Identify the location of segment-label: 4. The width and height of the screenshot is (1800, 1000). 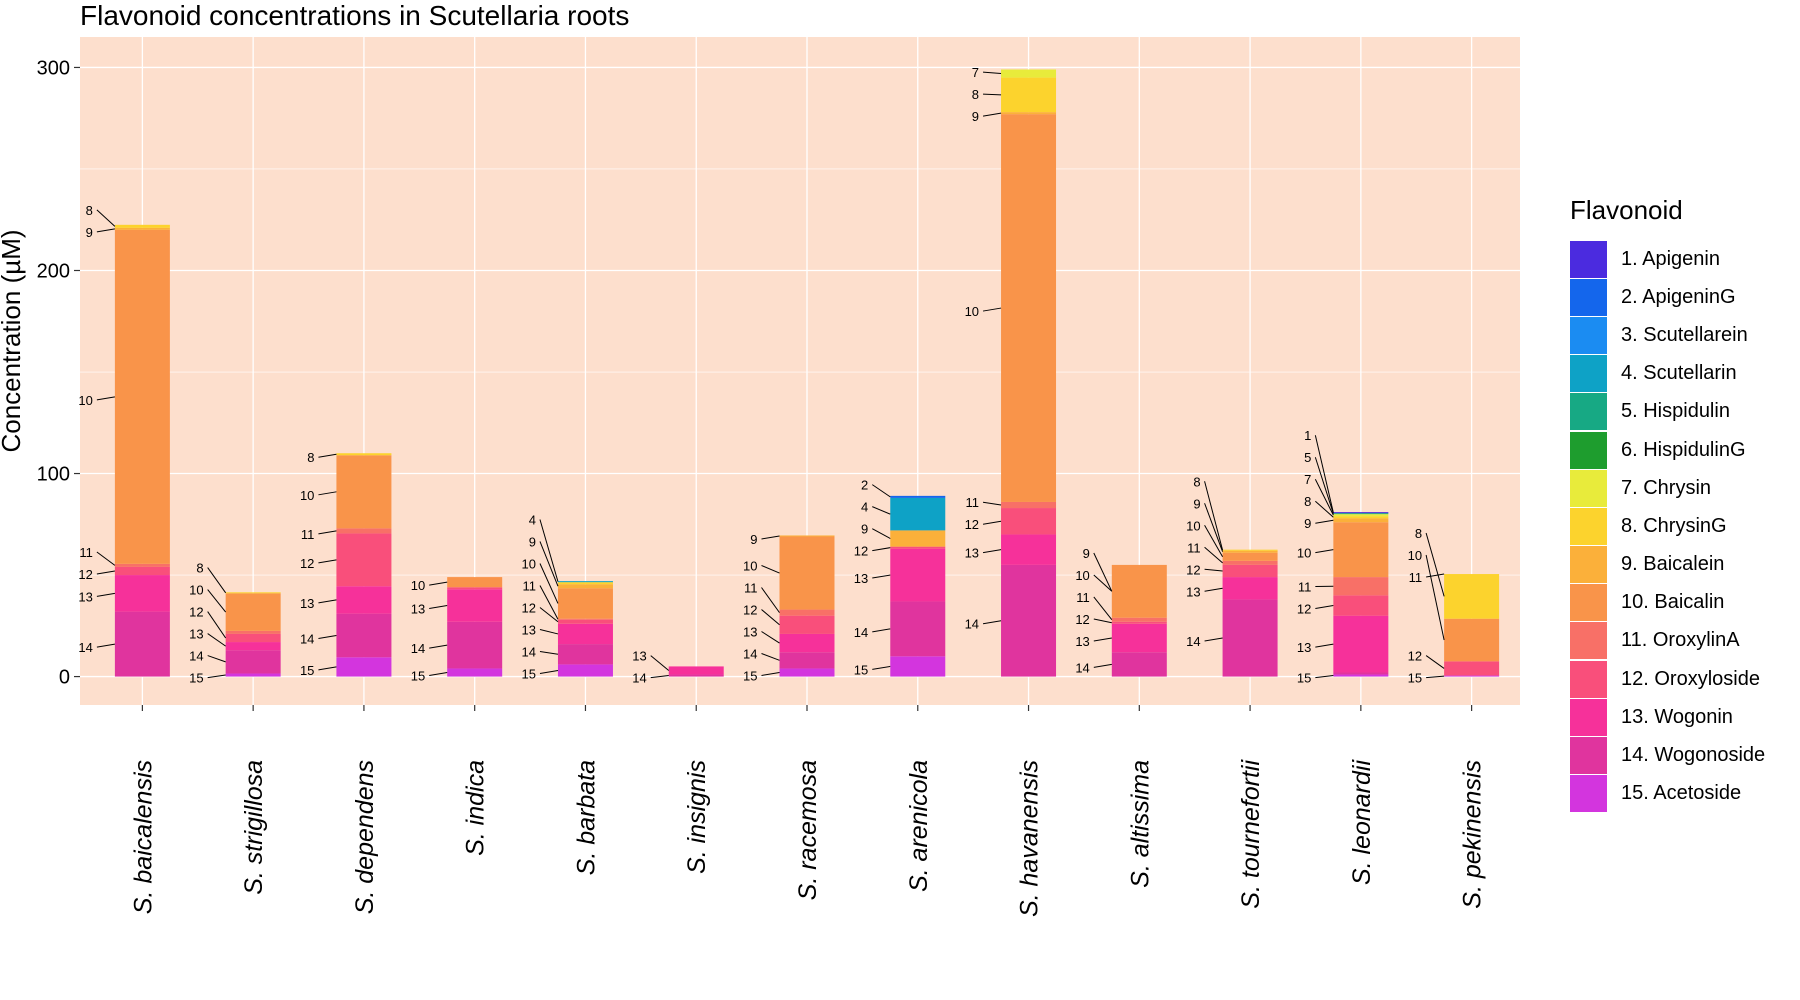
(532, 519).